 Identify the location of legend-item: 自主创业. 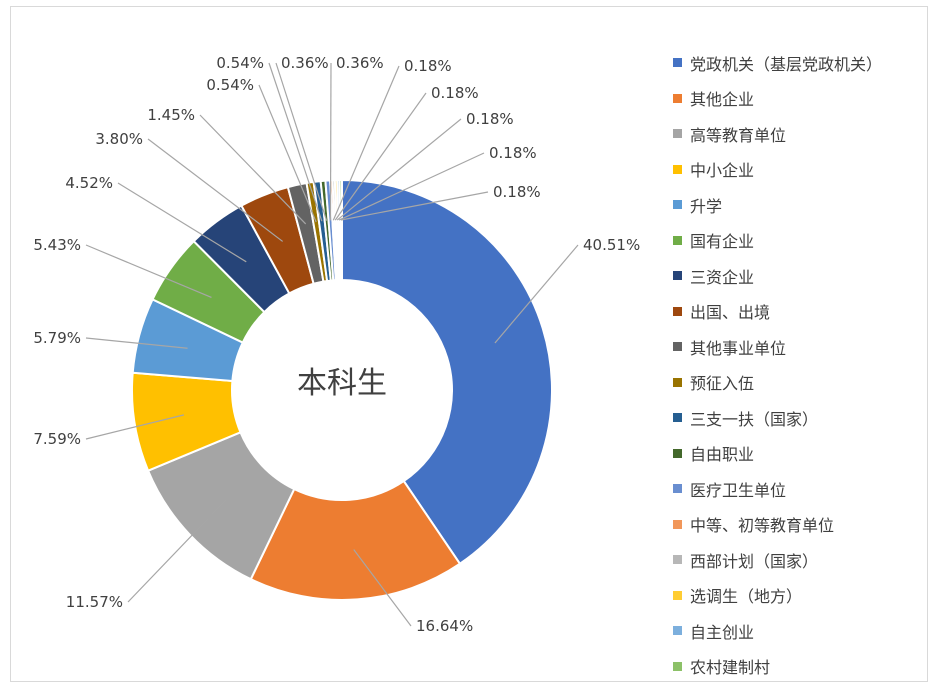
(807, 631).